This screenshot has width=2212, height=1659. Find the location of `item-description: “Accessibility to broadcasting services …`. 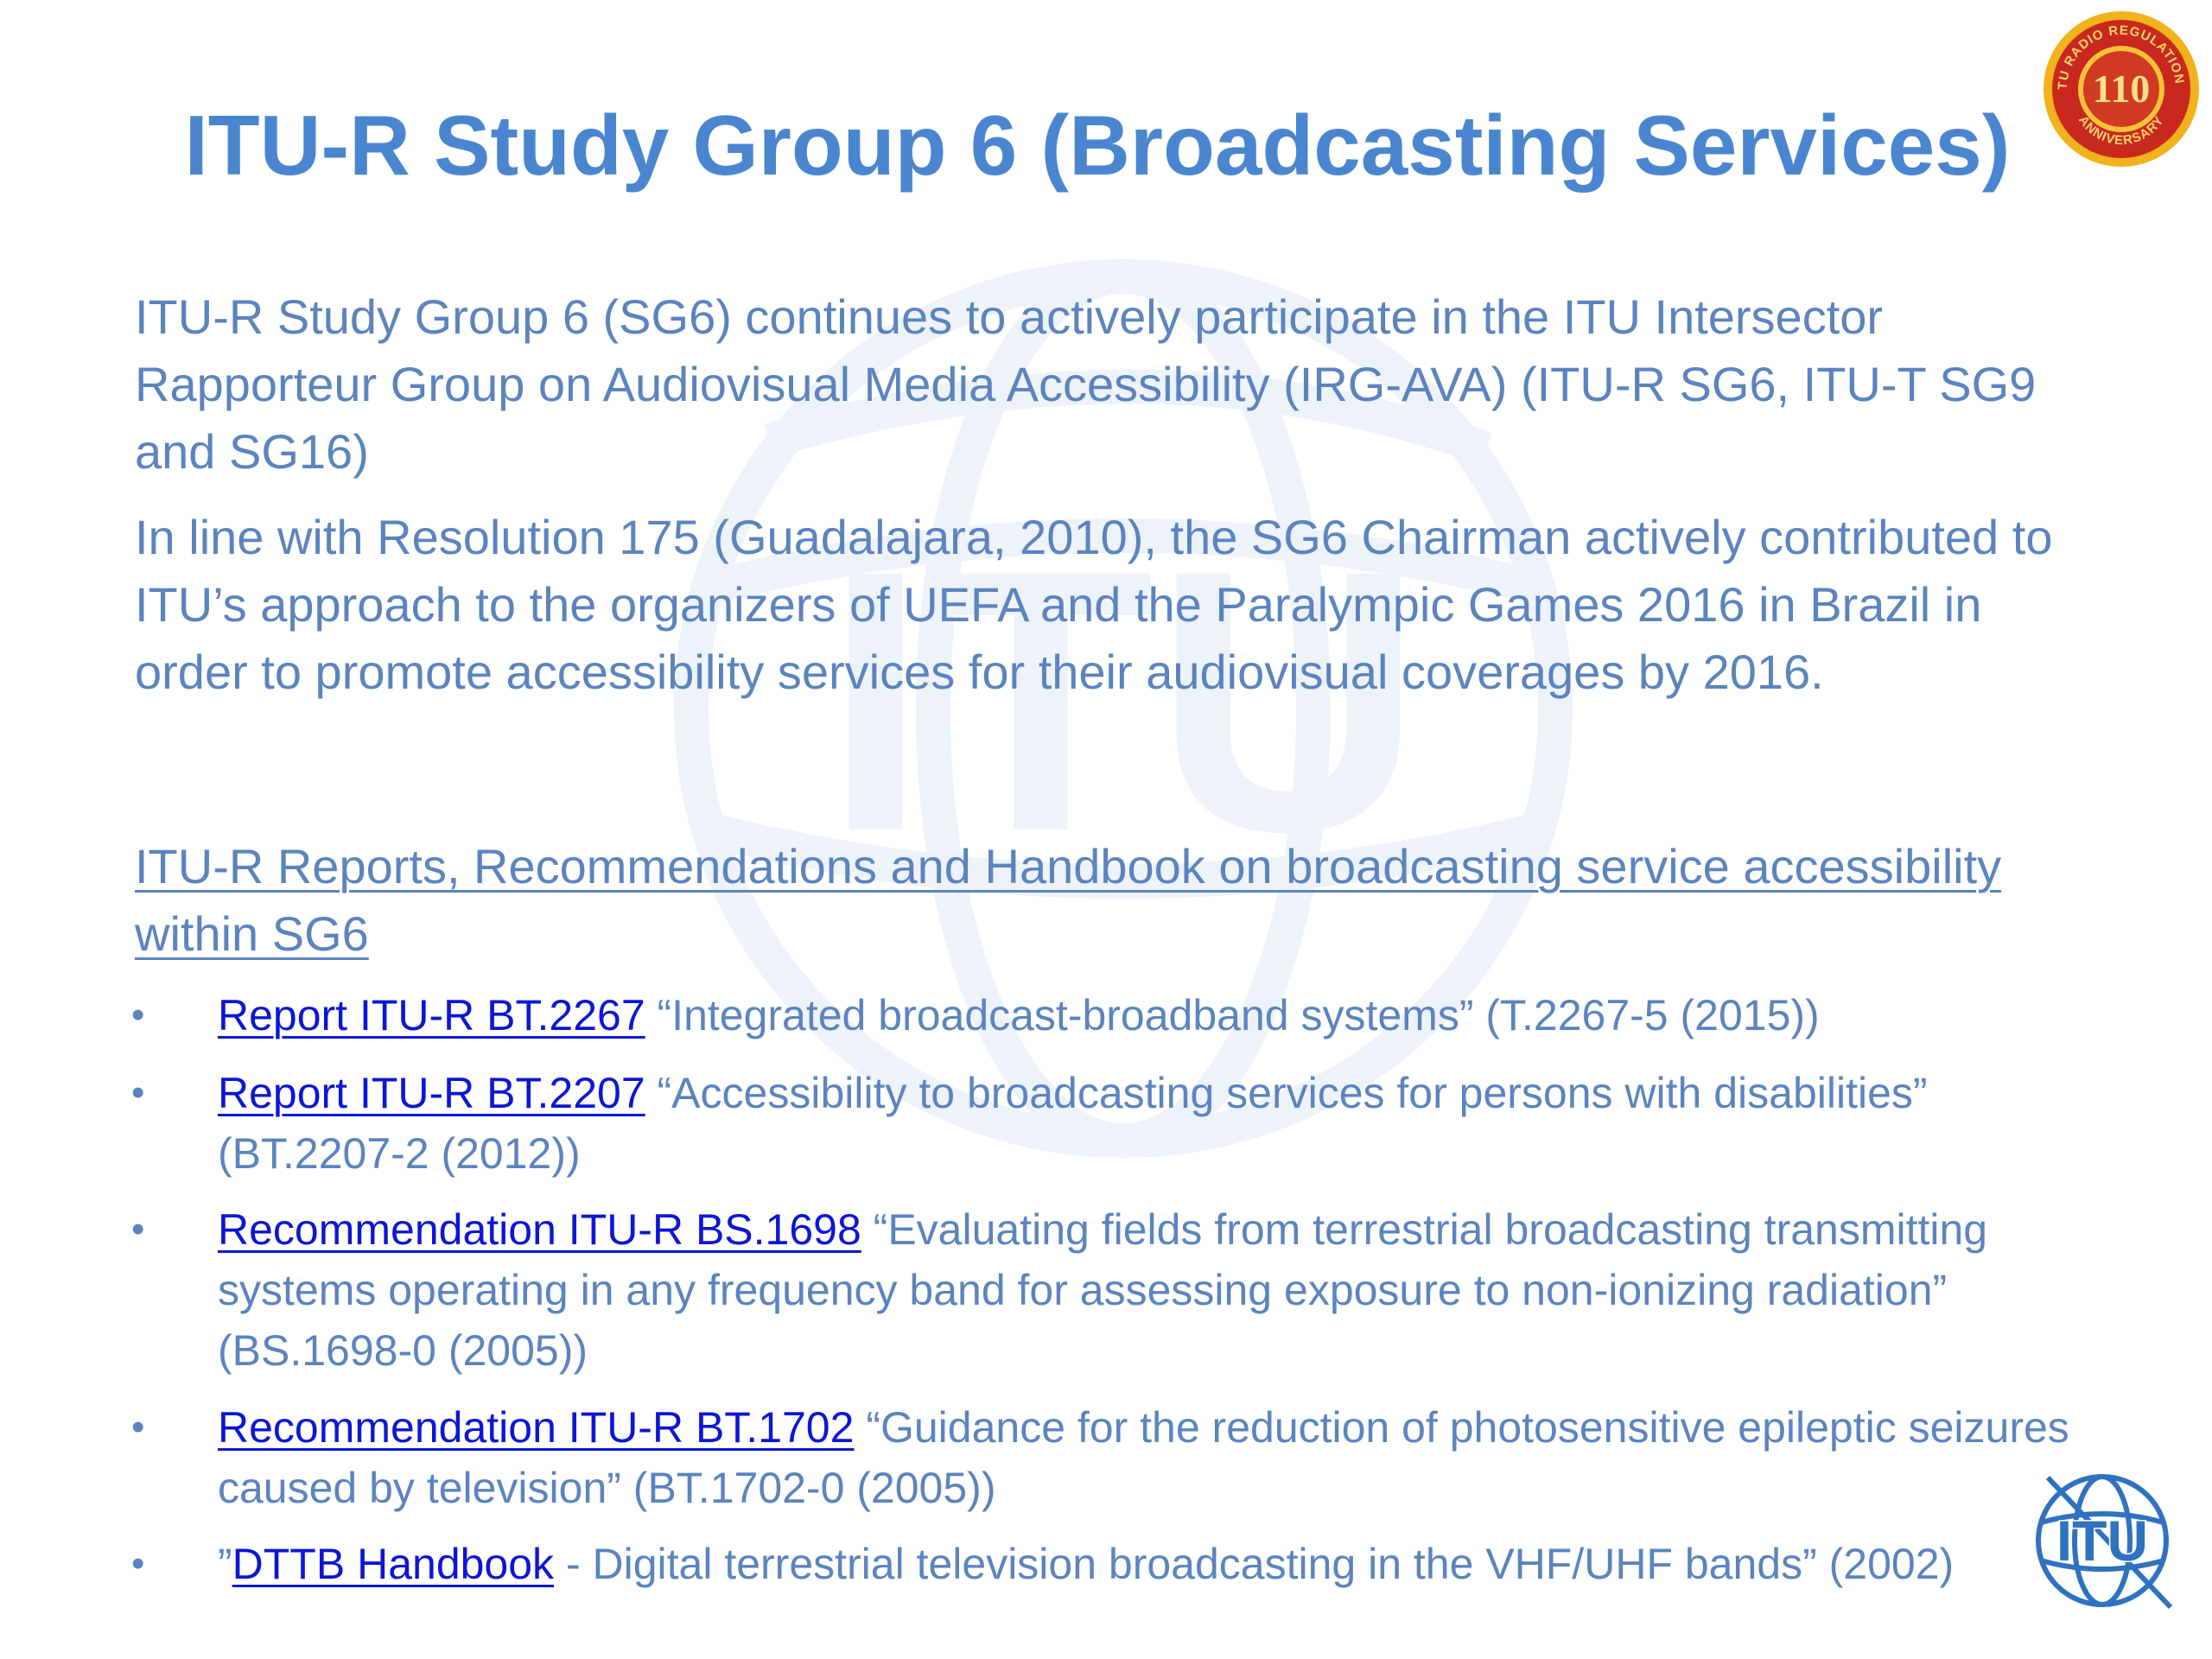

item-description: “Accessibility to broadcasting services … is located at coordinates (1073, 1123).